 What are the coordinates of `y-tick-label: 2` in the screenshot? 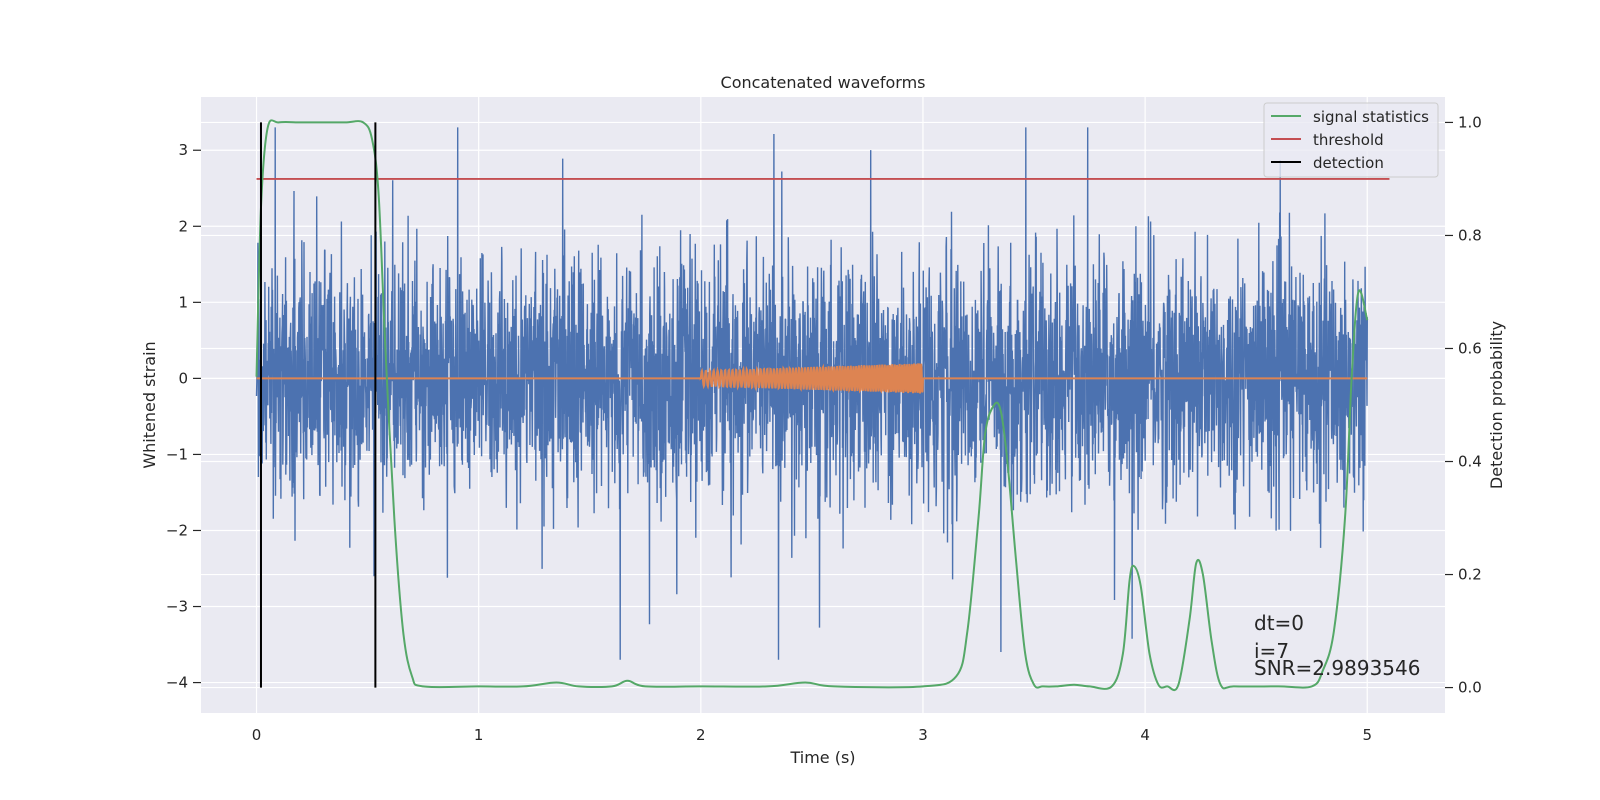 It's located at (183, 226).